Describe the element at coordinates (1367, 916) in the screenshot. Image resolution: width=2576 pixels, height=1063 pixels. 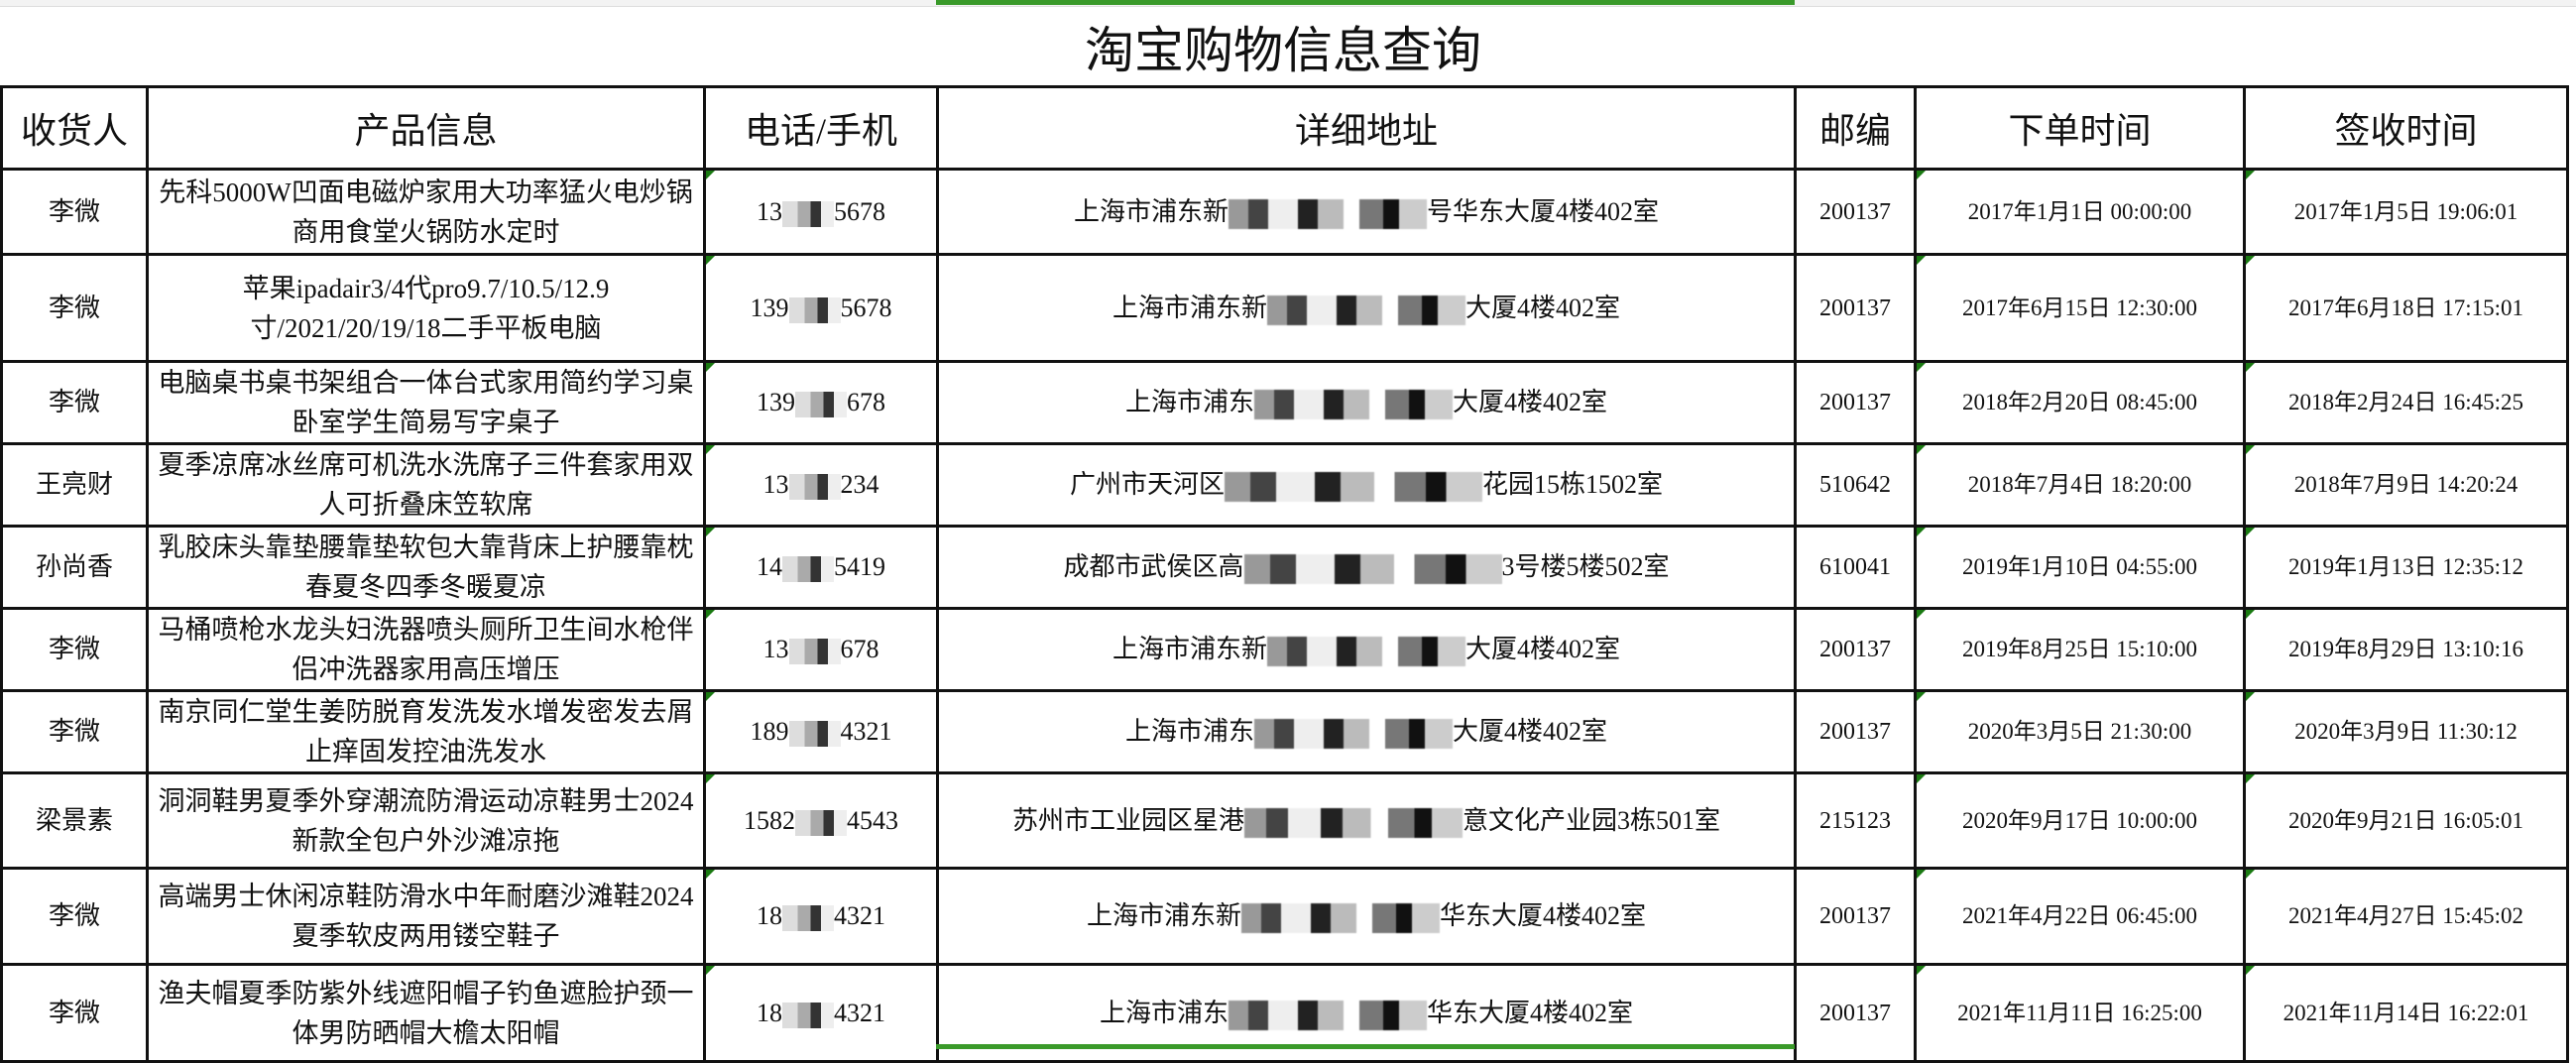
I see `address-cell: 上海市浦东新 华东大厦4楼402室` at that location.